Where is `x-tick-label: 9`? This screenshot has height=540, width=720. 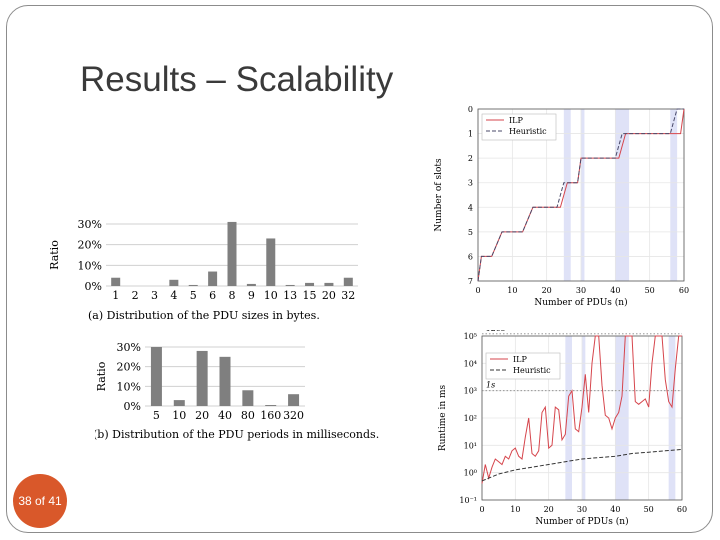 x-tick-label: 9 is located at coordinates (251, 295).